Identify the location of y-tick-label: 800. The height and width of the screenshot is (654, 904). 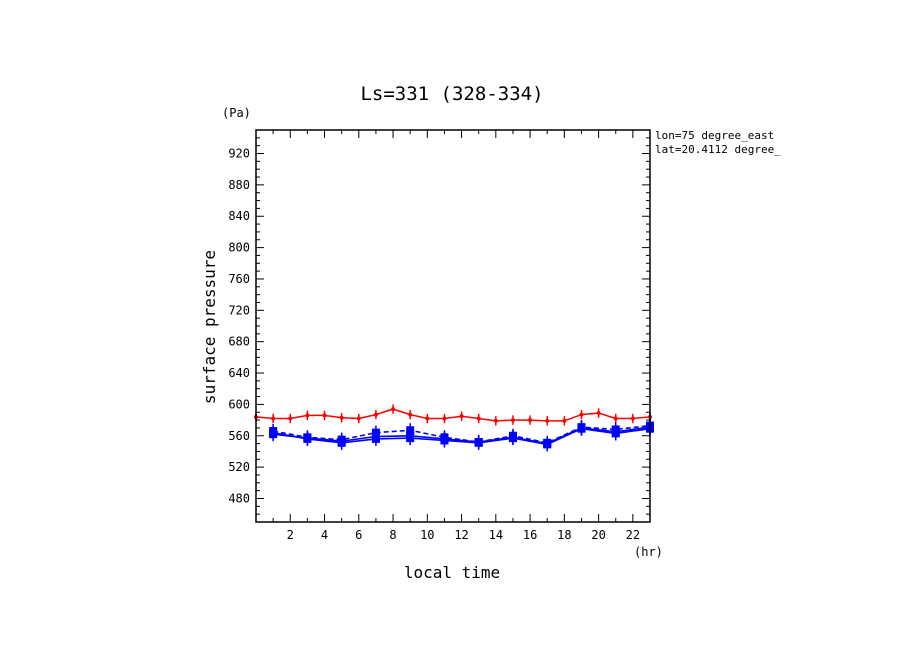
(239, 248).